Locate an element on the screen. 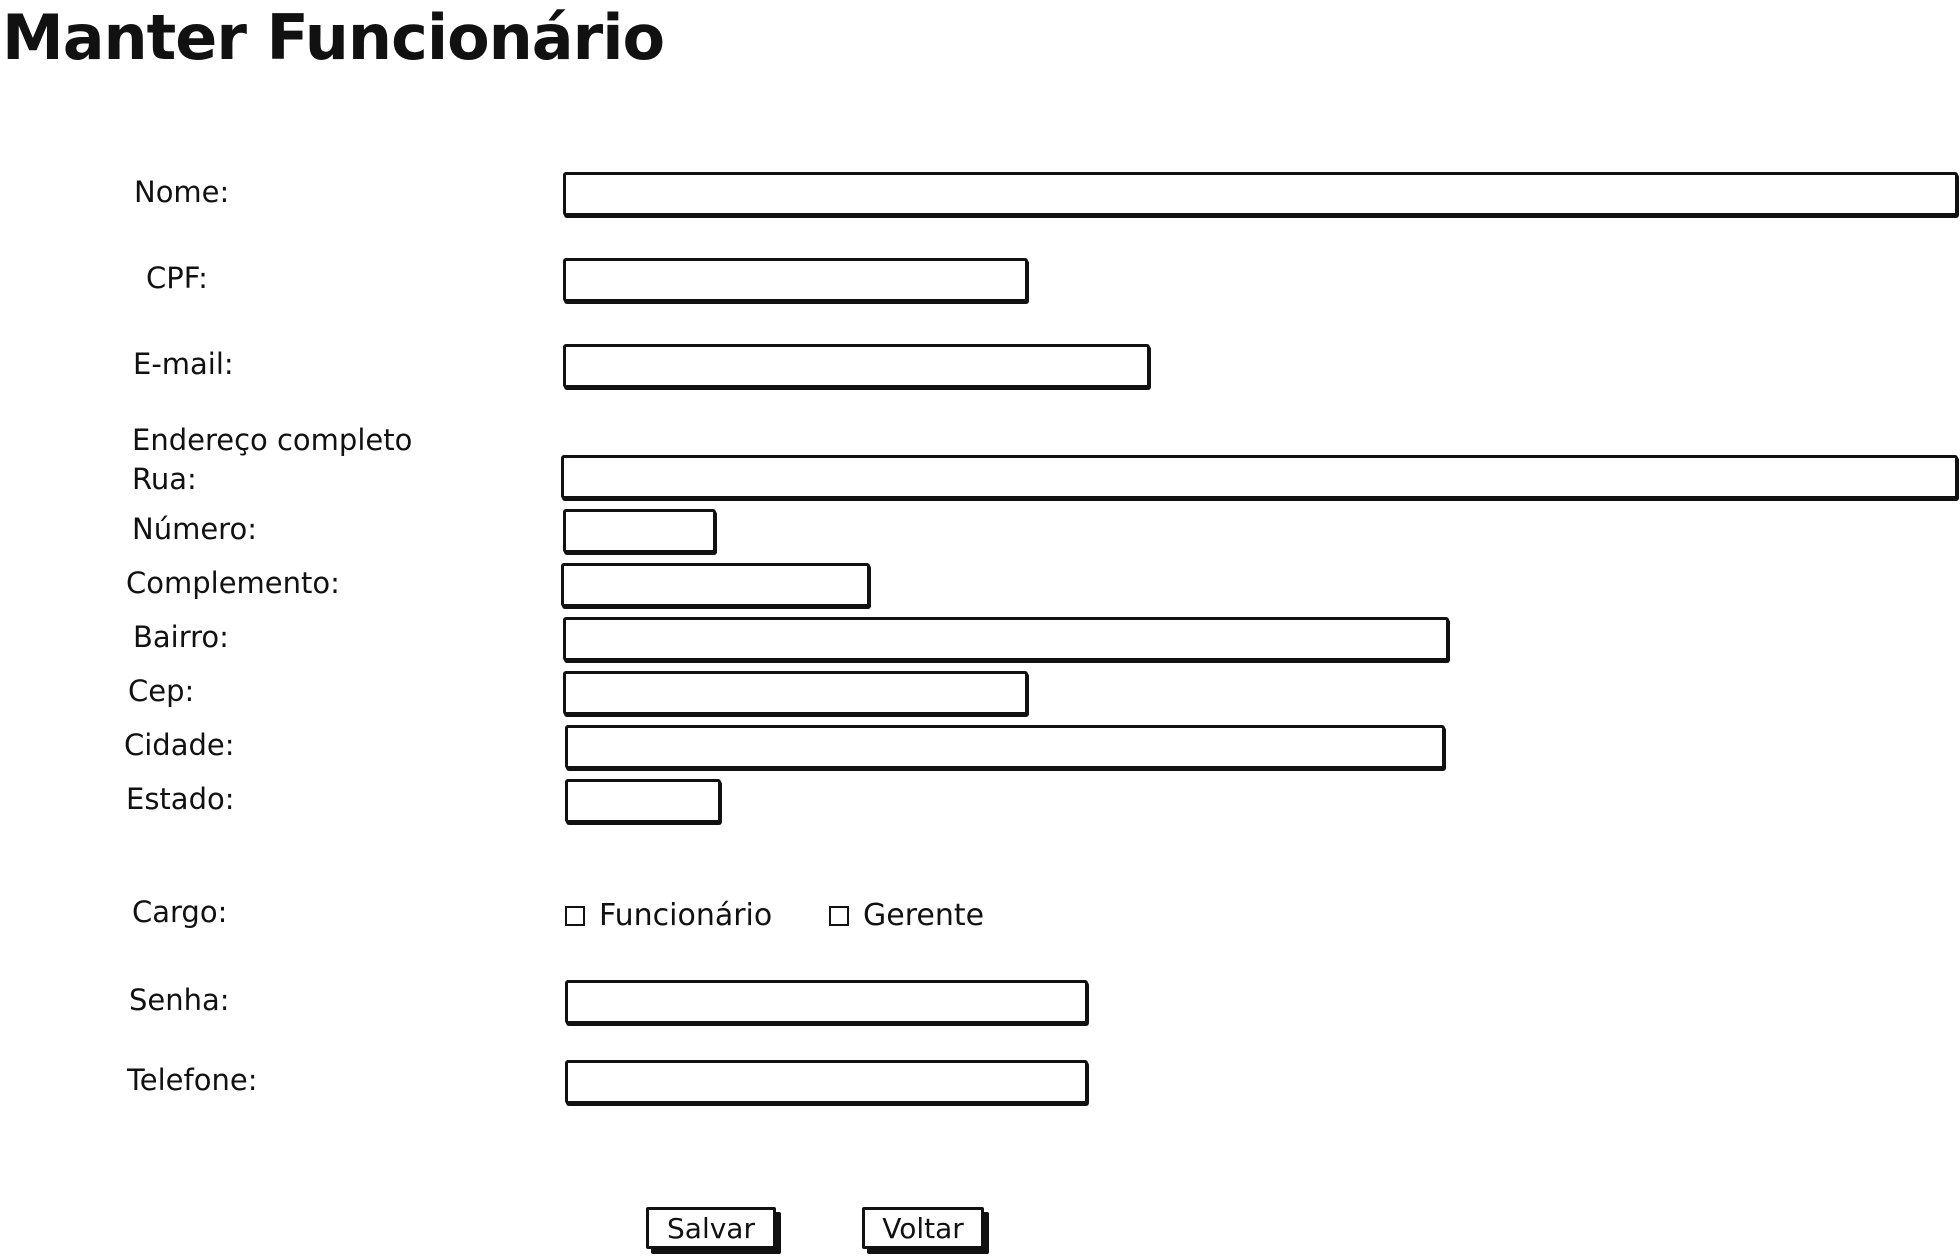 The width and height of the screenshot is (1960, 1258). cep-field is located at coordinates (795, 693).